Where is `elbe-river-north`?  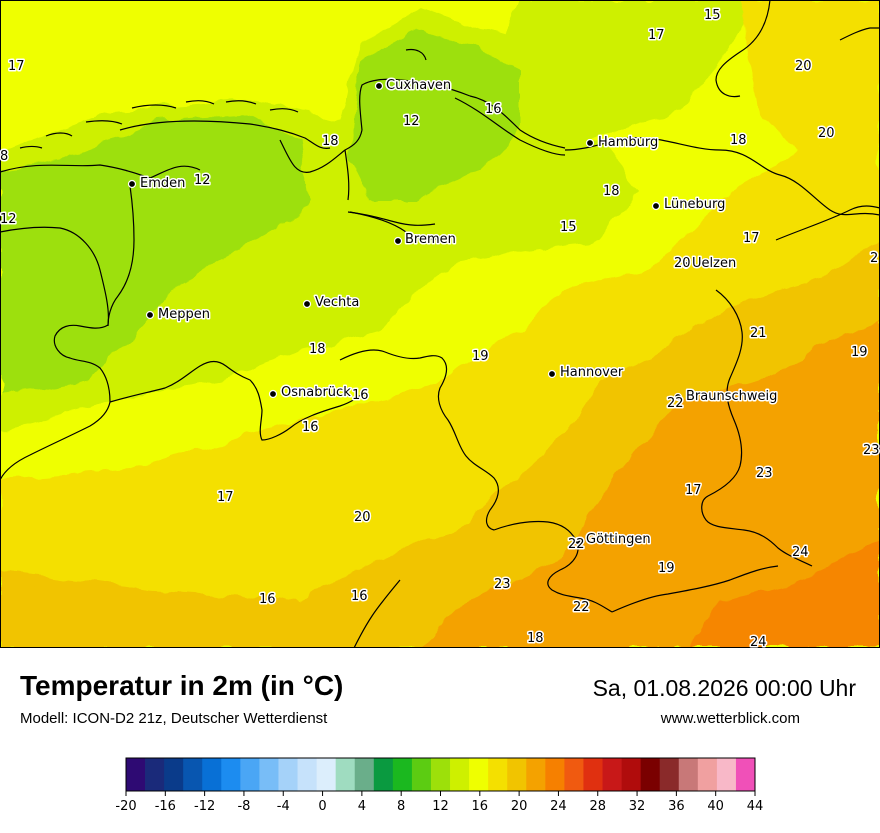 elbe-river-north is located at coordinates (517, 122).